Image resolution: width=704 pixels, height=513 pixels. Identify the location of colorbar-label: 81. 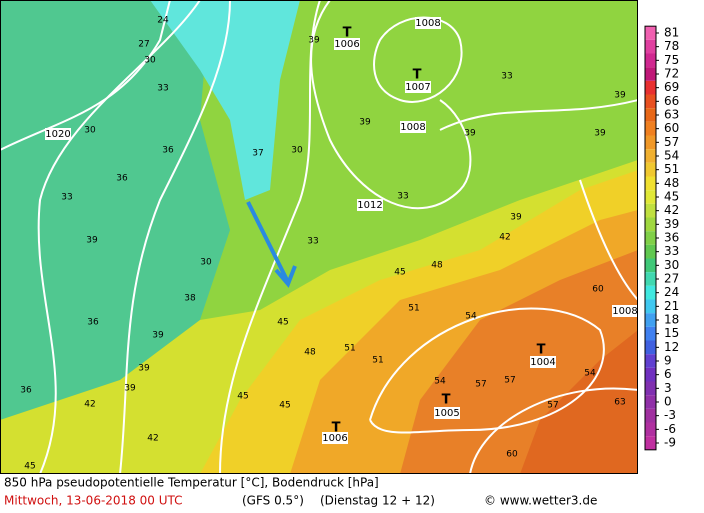
(671, 33).